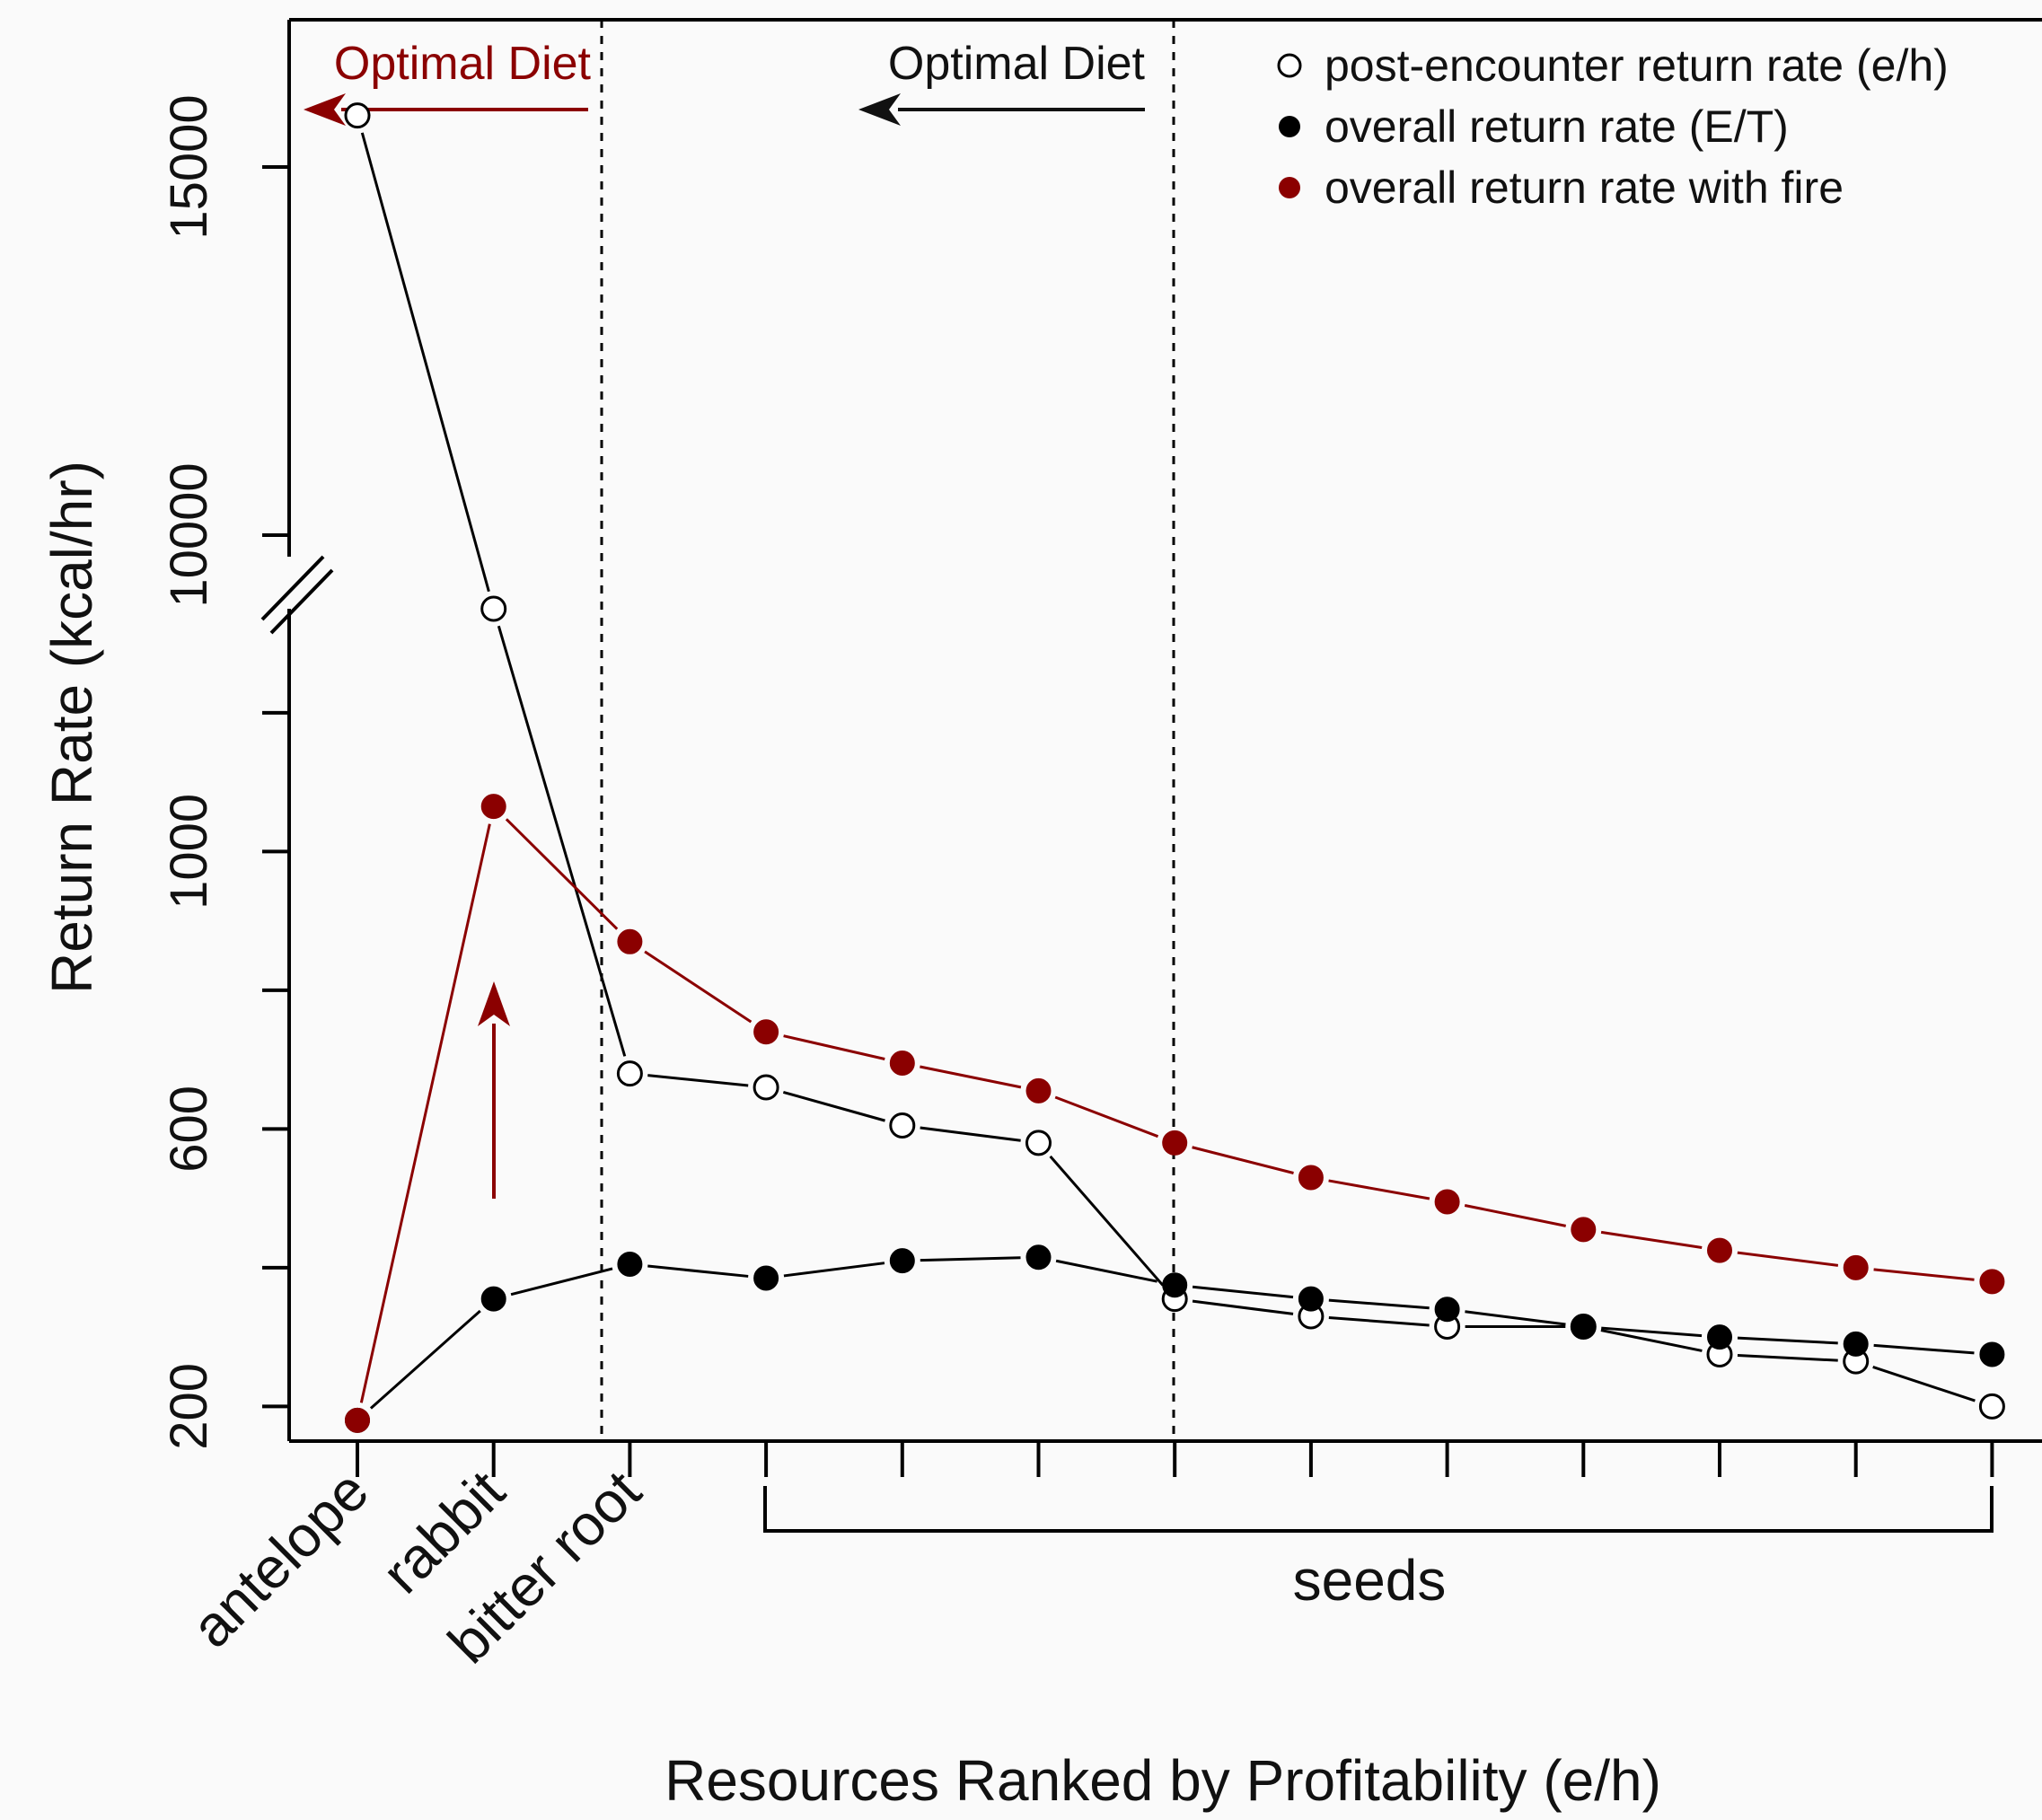 This screenshot has width=2042, height=1820. Describe the element at coordinates (494, 1004) in the screenshot. I see `fire-increase-arrow-head` at that location.